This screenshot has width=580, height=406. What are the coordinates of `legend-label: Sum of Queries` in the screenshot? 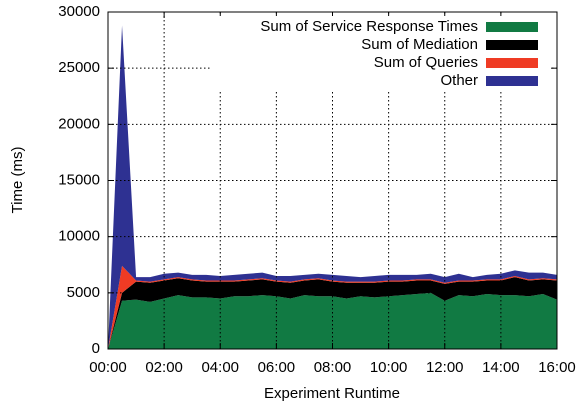 It's located at (426, 62).